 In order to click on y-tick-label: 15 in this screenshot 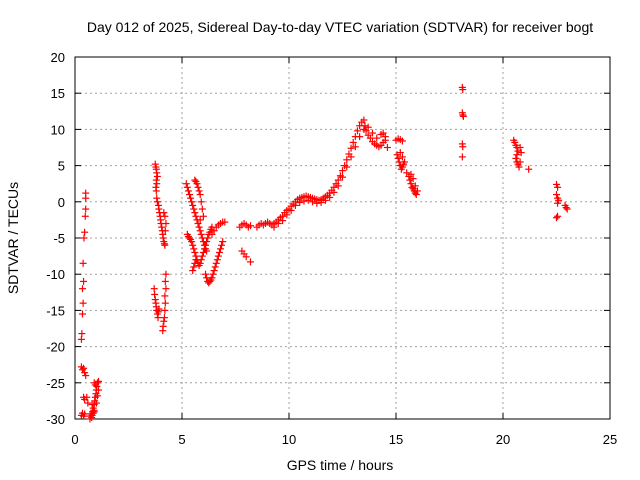, I will do `click(58, 93)`.